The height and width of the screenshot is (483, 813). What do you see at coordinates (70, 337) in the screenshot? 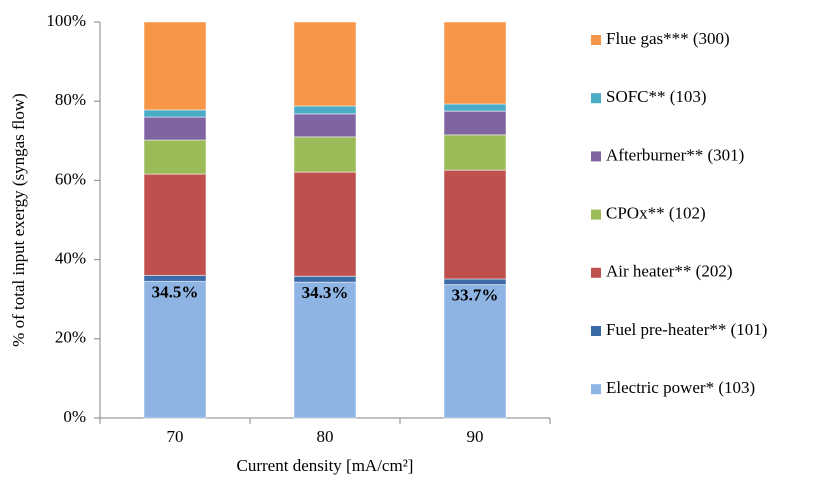
I see `y-tick-label: 20%` at bounding box center [70, 337].